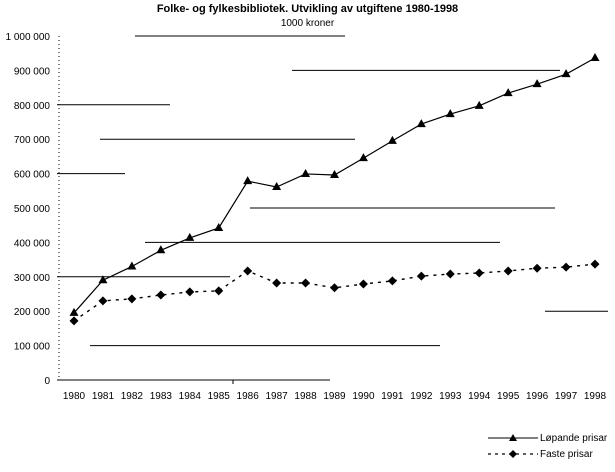 This screenshot has height=472, width=615. I want to click on x-tick-label: 1996, so click(537, 396).